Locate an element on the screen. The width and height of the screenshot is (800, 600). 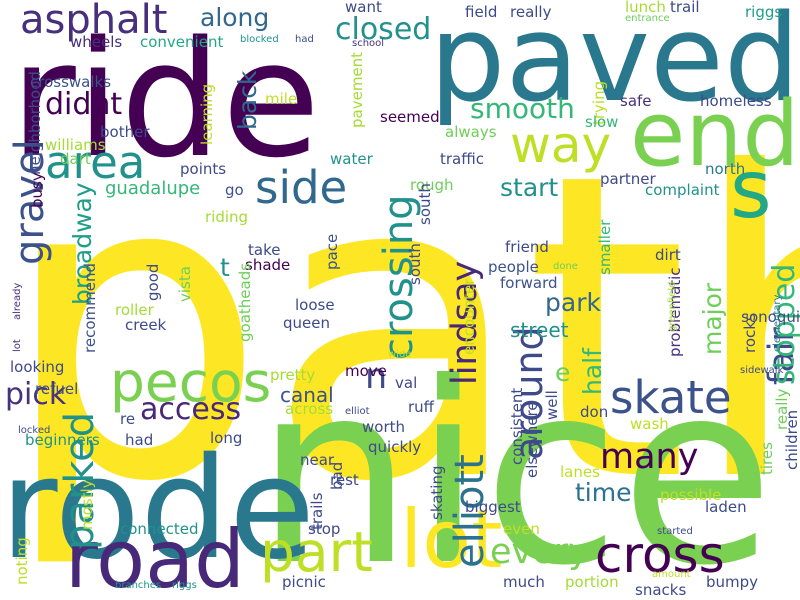
cloud-word-move: move is located at coordinates (366, 371).